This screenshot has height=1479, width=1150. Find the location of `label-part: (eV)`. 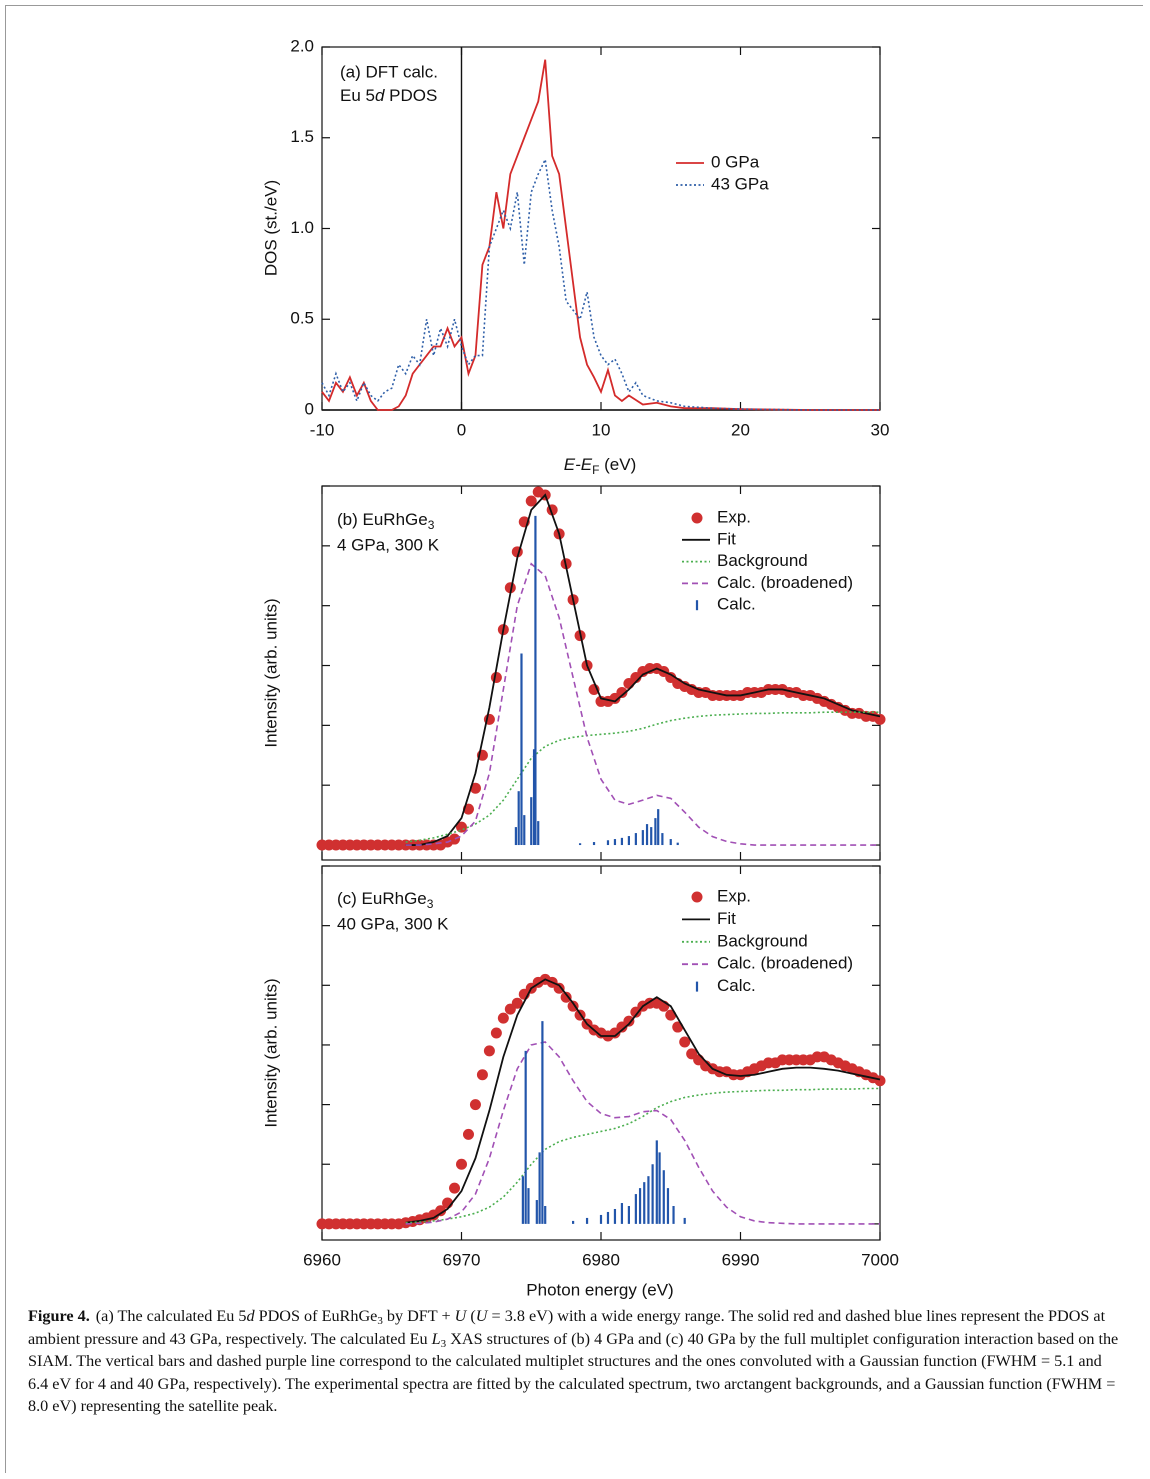

label-part: (eV) is located at coordinates (617, 464).